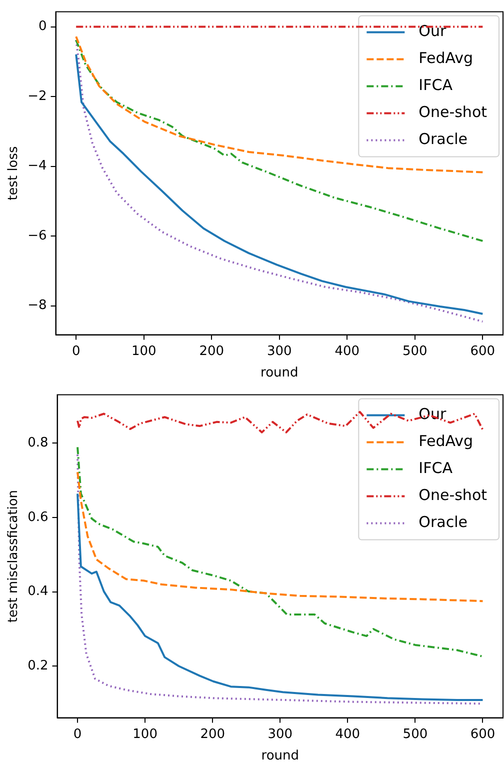  I want to click on y-tick-label: 0.8, so click(38, 442).